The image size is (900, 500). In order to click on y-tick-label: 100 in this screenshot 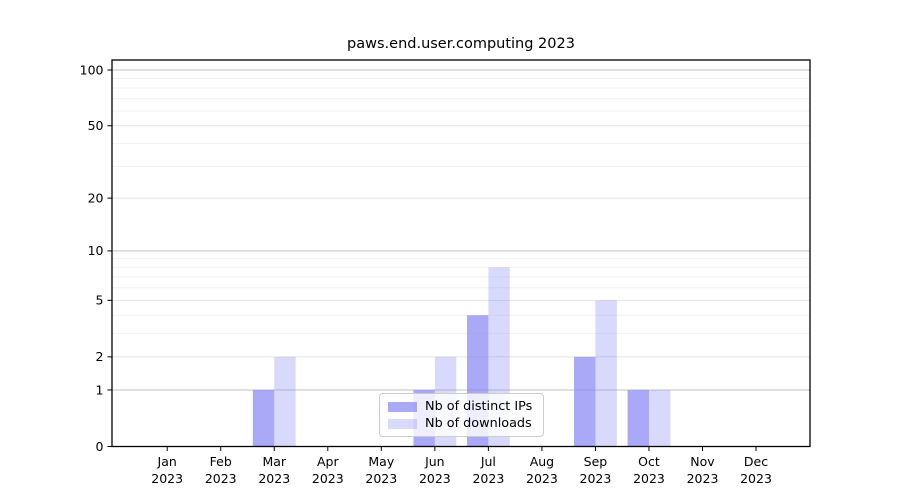, I will do `click(92, 69)`.